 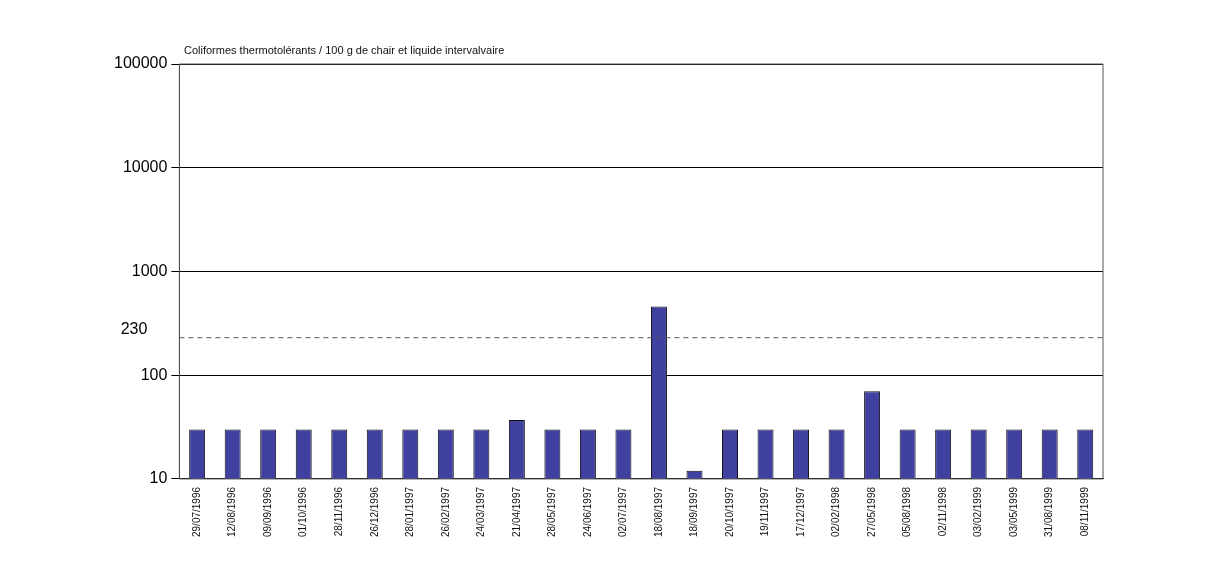 What do you see at coordinates (978, 512) in the screenshot?
I see `x-tick-label: 03/02/1999` at bounding box center [978, 512].